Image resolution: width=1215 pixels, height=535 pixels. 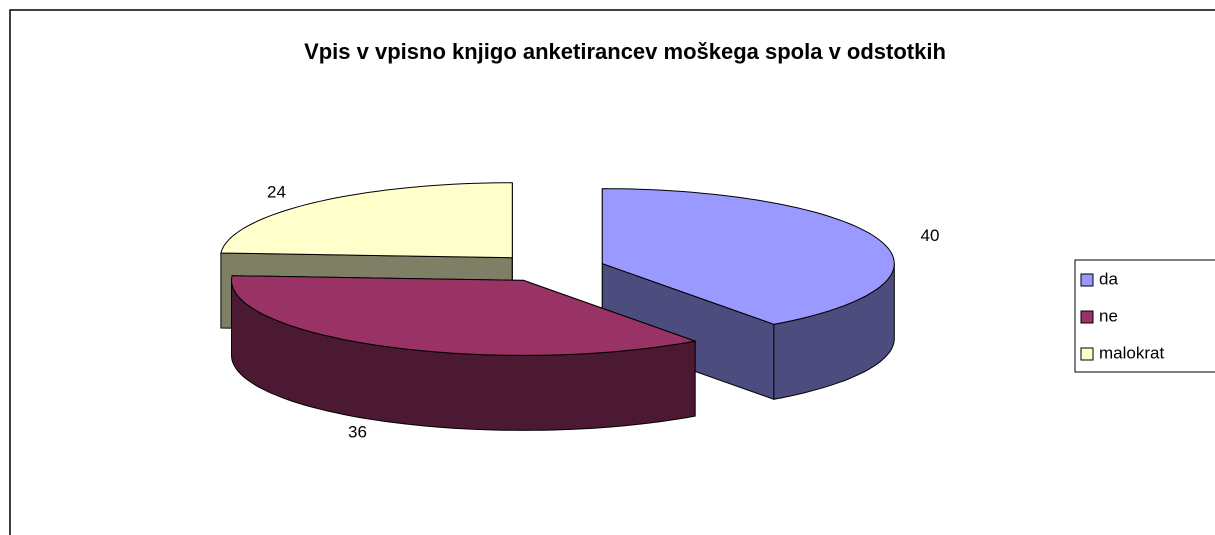 What do you see at coordinates (1108, 315) in the screenshot?
I see `legend-label: ne` at bounding box center [1108, 315].